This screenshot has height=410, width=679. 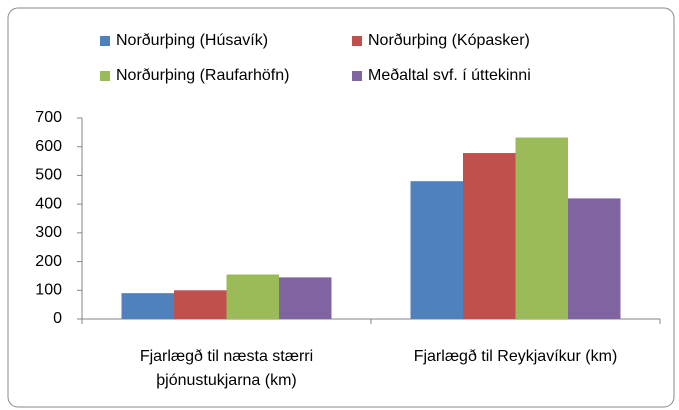 What do you see at coordinates (449, 40) in the screenshot?
I see `legend-label: Norðurþing (Kópasker)` at bounding box center [449, 40].